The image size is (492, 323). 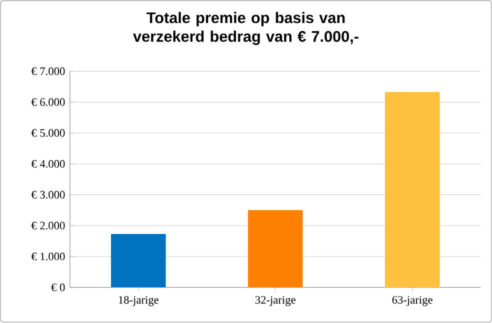 I want to click on x-tick-label: 32-jarige, so click(x=275, y=301).